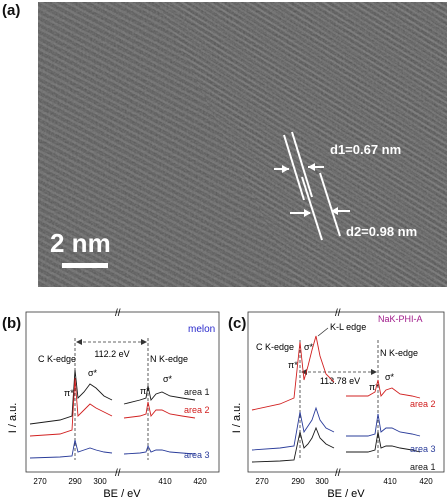 Image resolution: width=447 pixels, height=500 pixels. I want to click on panel-b-sample: melon, so click(201, 329).